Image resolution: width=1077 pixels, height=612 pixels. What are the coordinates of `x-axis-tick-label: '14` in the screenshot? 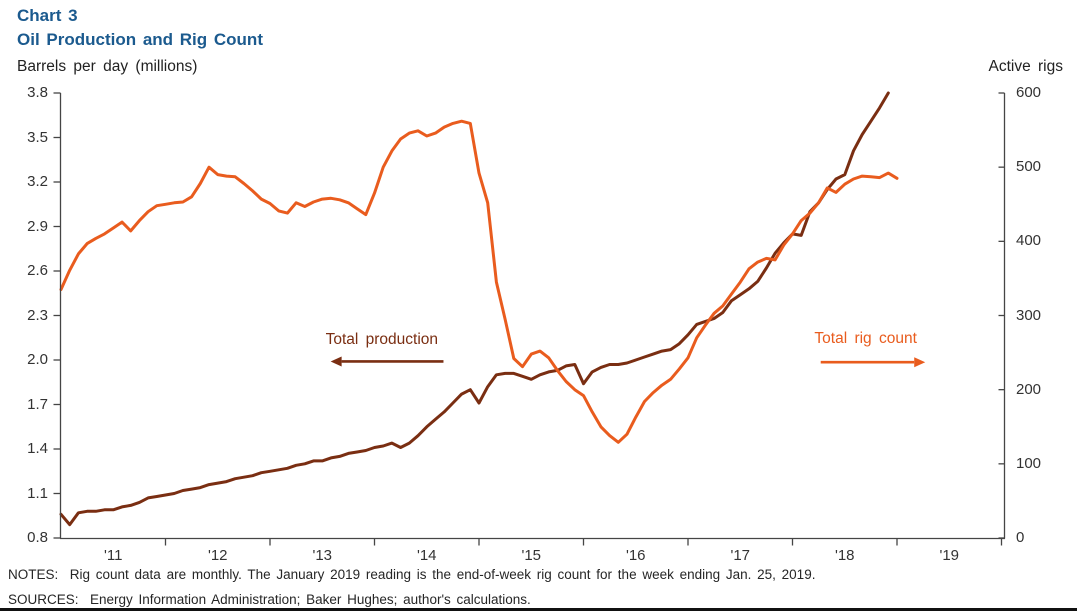 It's located at (426, 555).